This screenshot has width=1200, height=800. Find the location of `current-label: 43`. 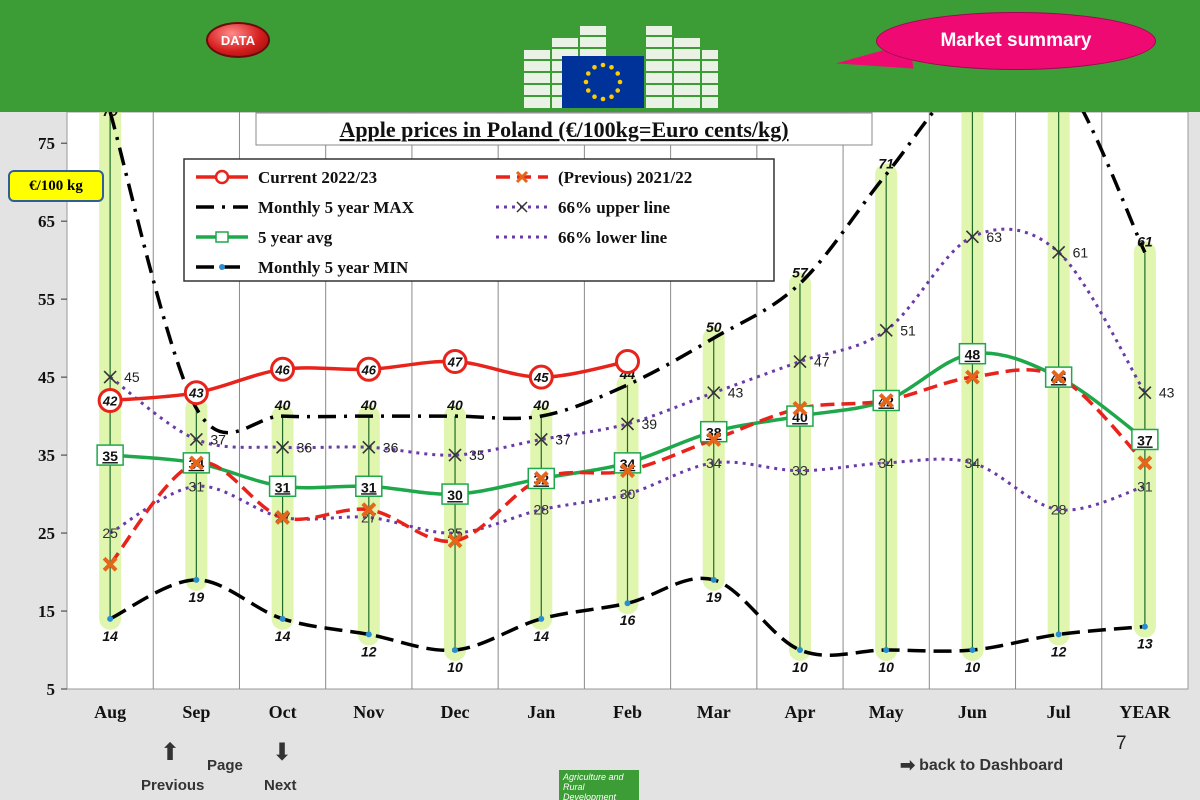

current-label: 43 is located at coordinates (196, 393).